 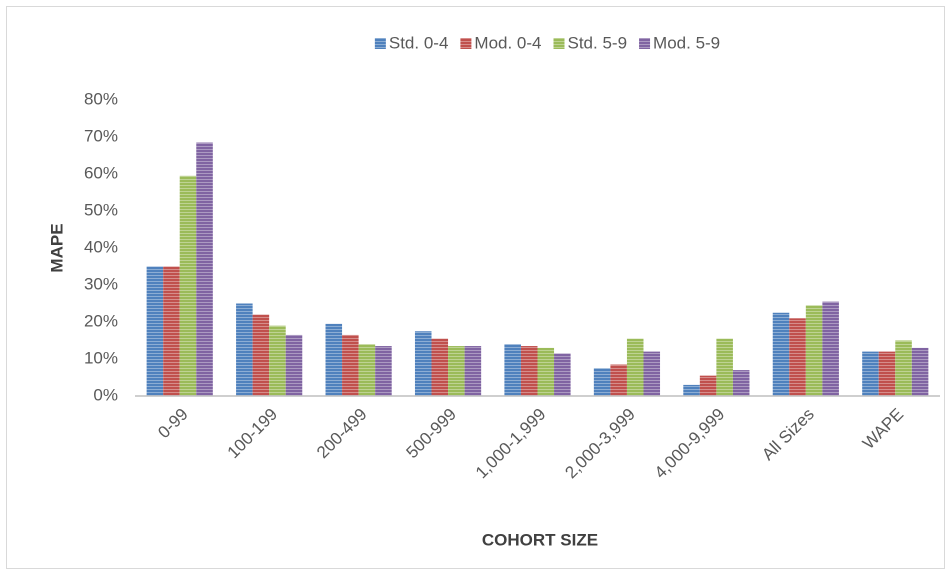 What do you see at coordinates (101, 209) in the screenshot?
I see `y-tick-label: 50%` at bounding box center [101, 209].